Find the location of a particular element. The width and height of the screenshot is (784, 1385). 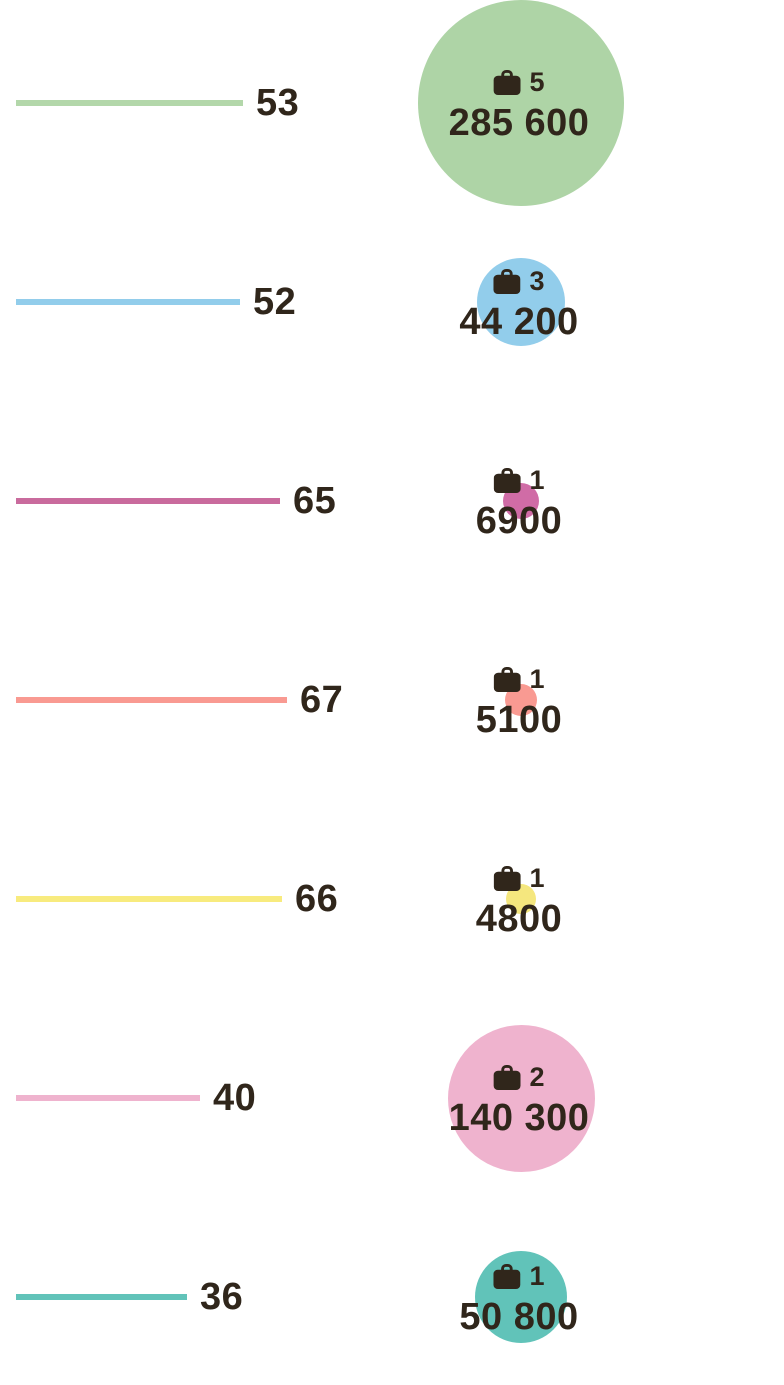

value-label: 66 is located at coordinates (317, 899).